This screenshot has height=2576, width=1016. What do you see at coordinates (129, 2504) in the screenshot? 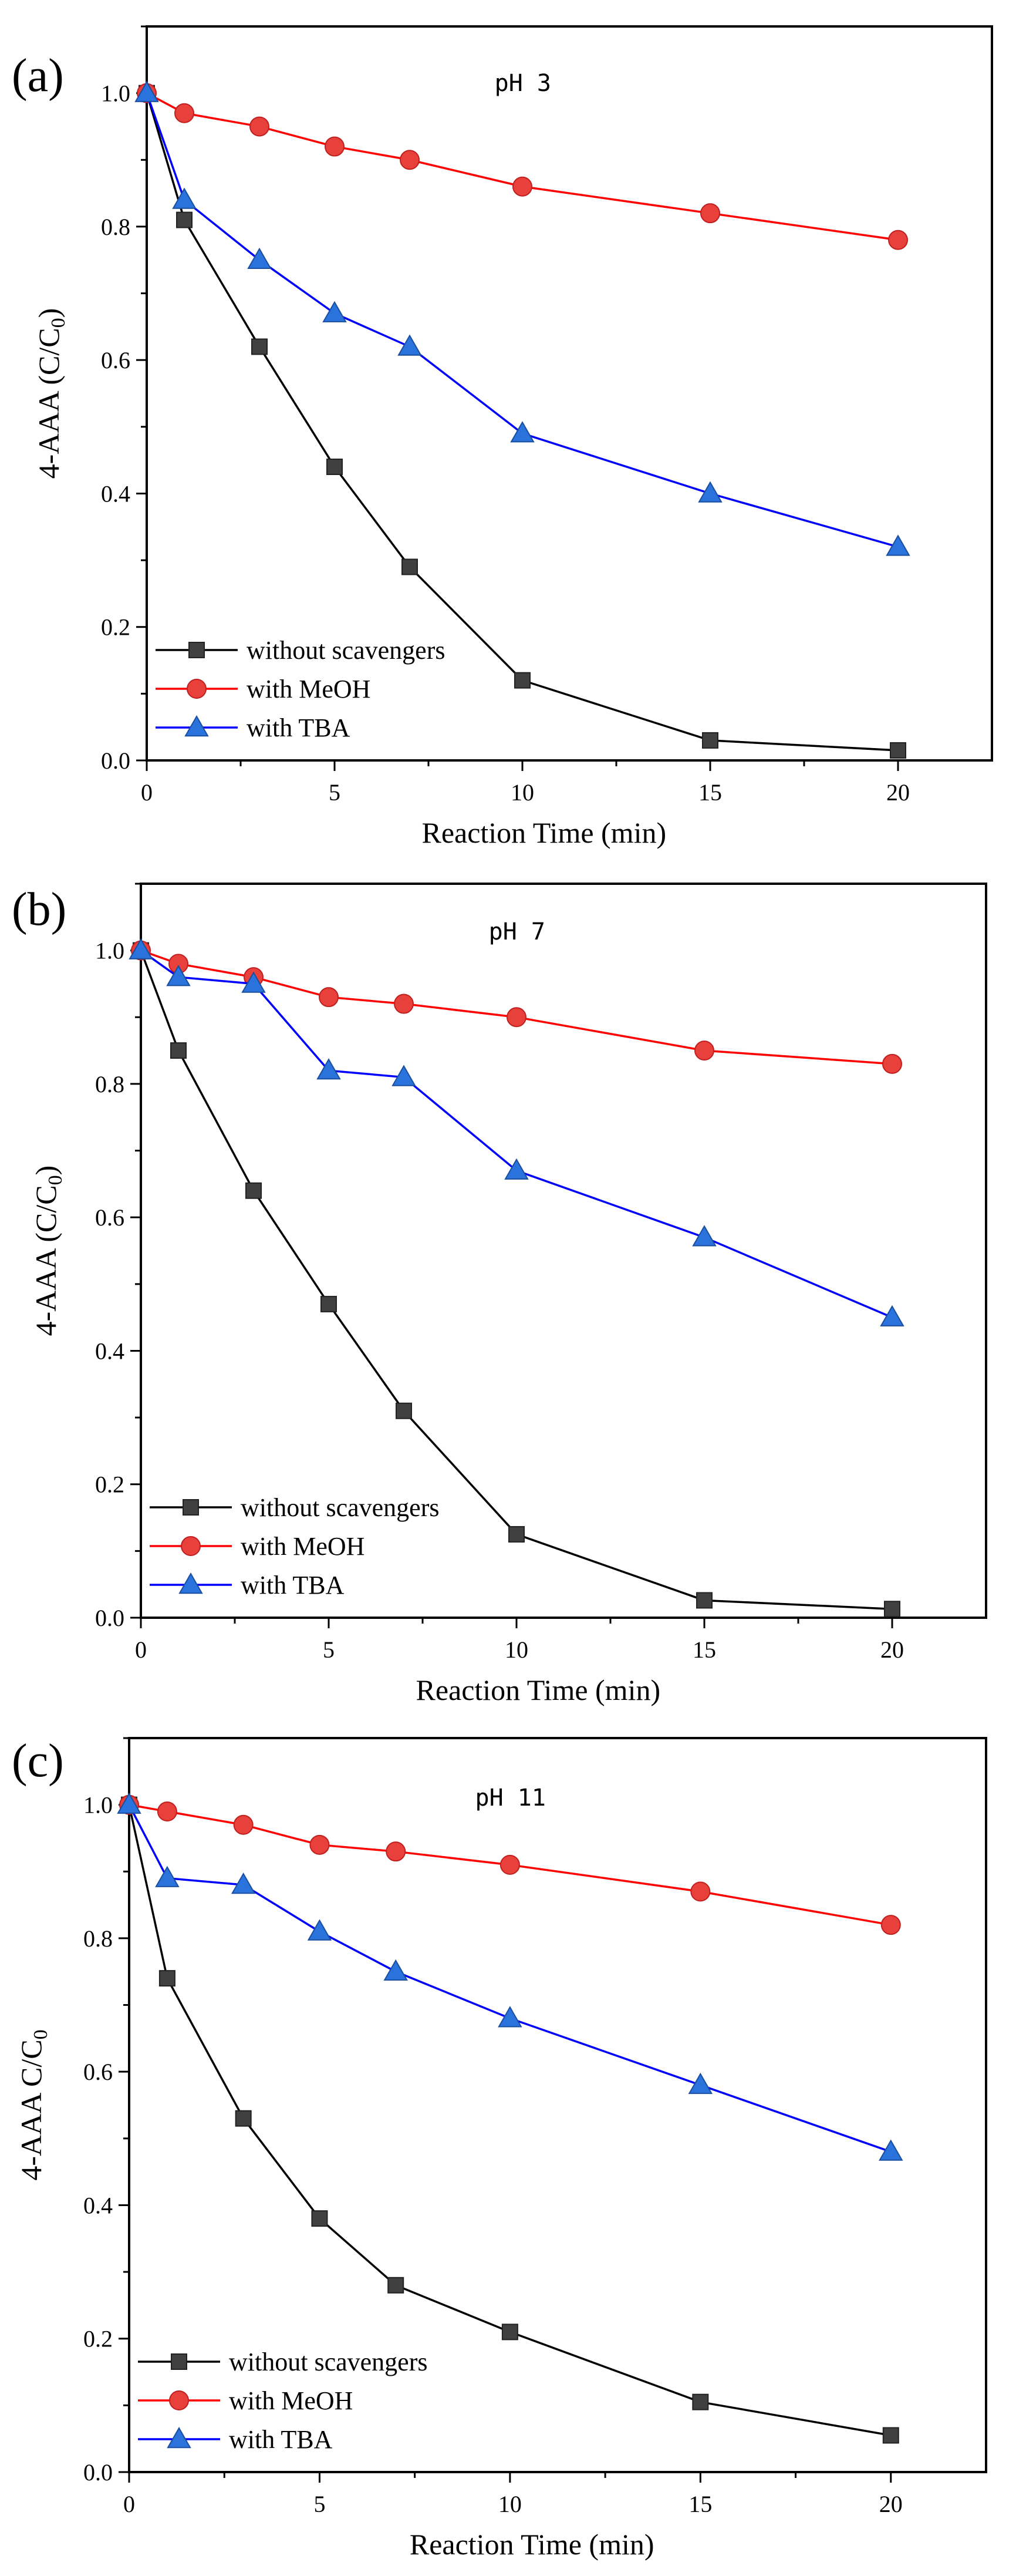
I see `x-tick-label: 0` at bounding box center [129, 2504].